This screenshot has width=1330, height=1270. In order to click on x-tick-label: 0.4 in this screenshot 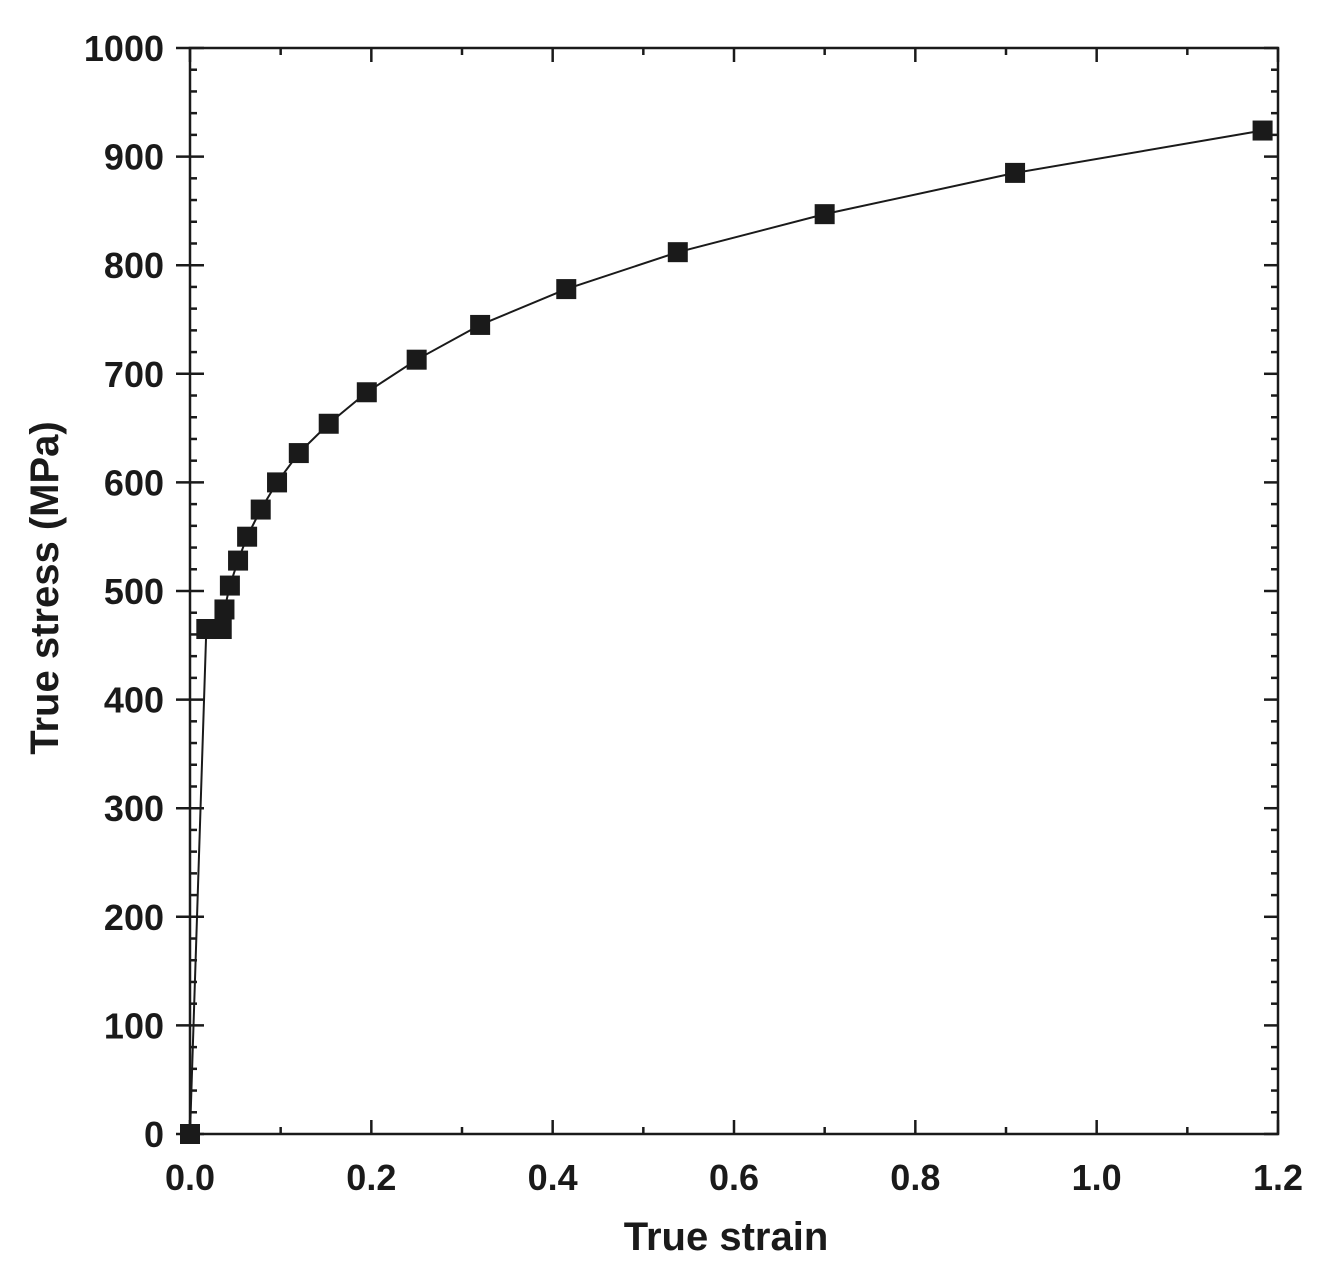, I will do `click(553, 1177)`.